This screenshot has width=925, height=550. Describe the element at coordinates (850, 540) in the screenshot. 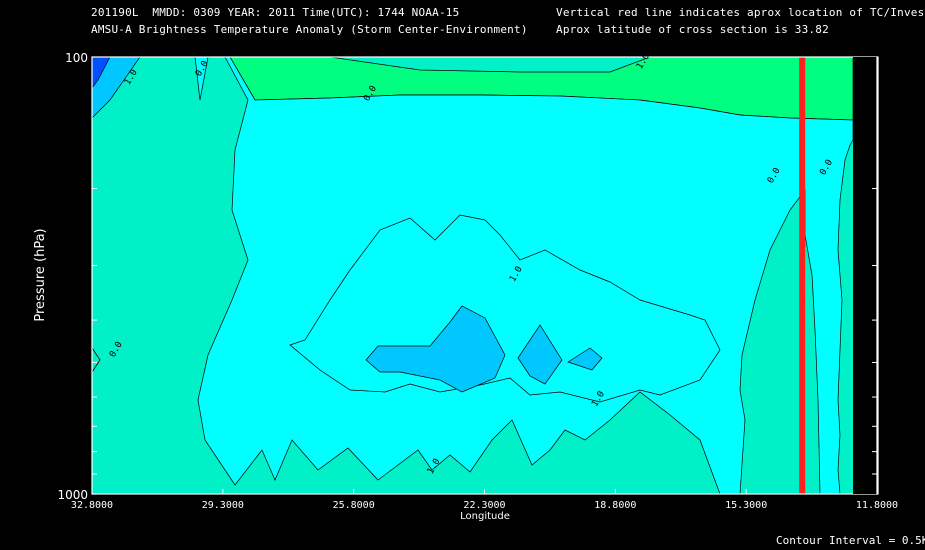

I see `contour-interval-note: Contour Interval = 0.5K` at that location.